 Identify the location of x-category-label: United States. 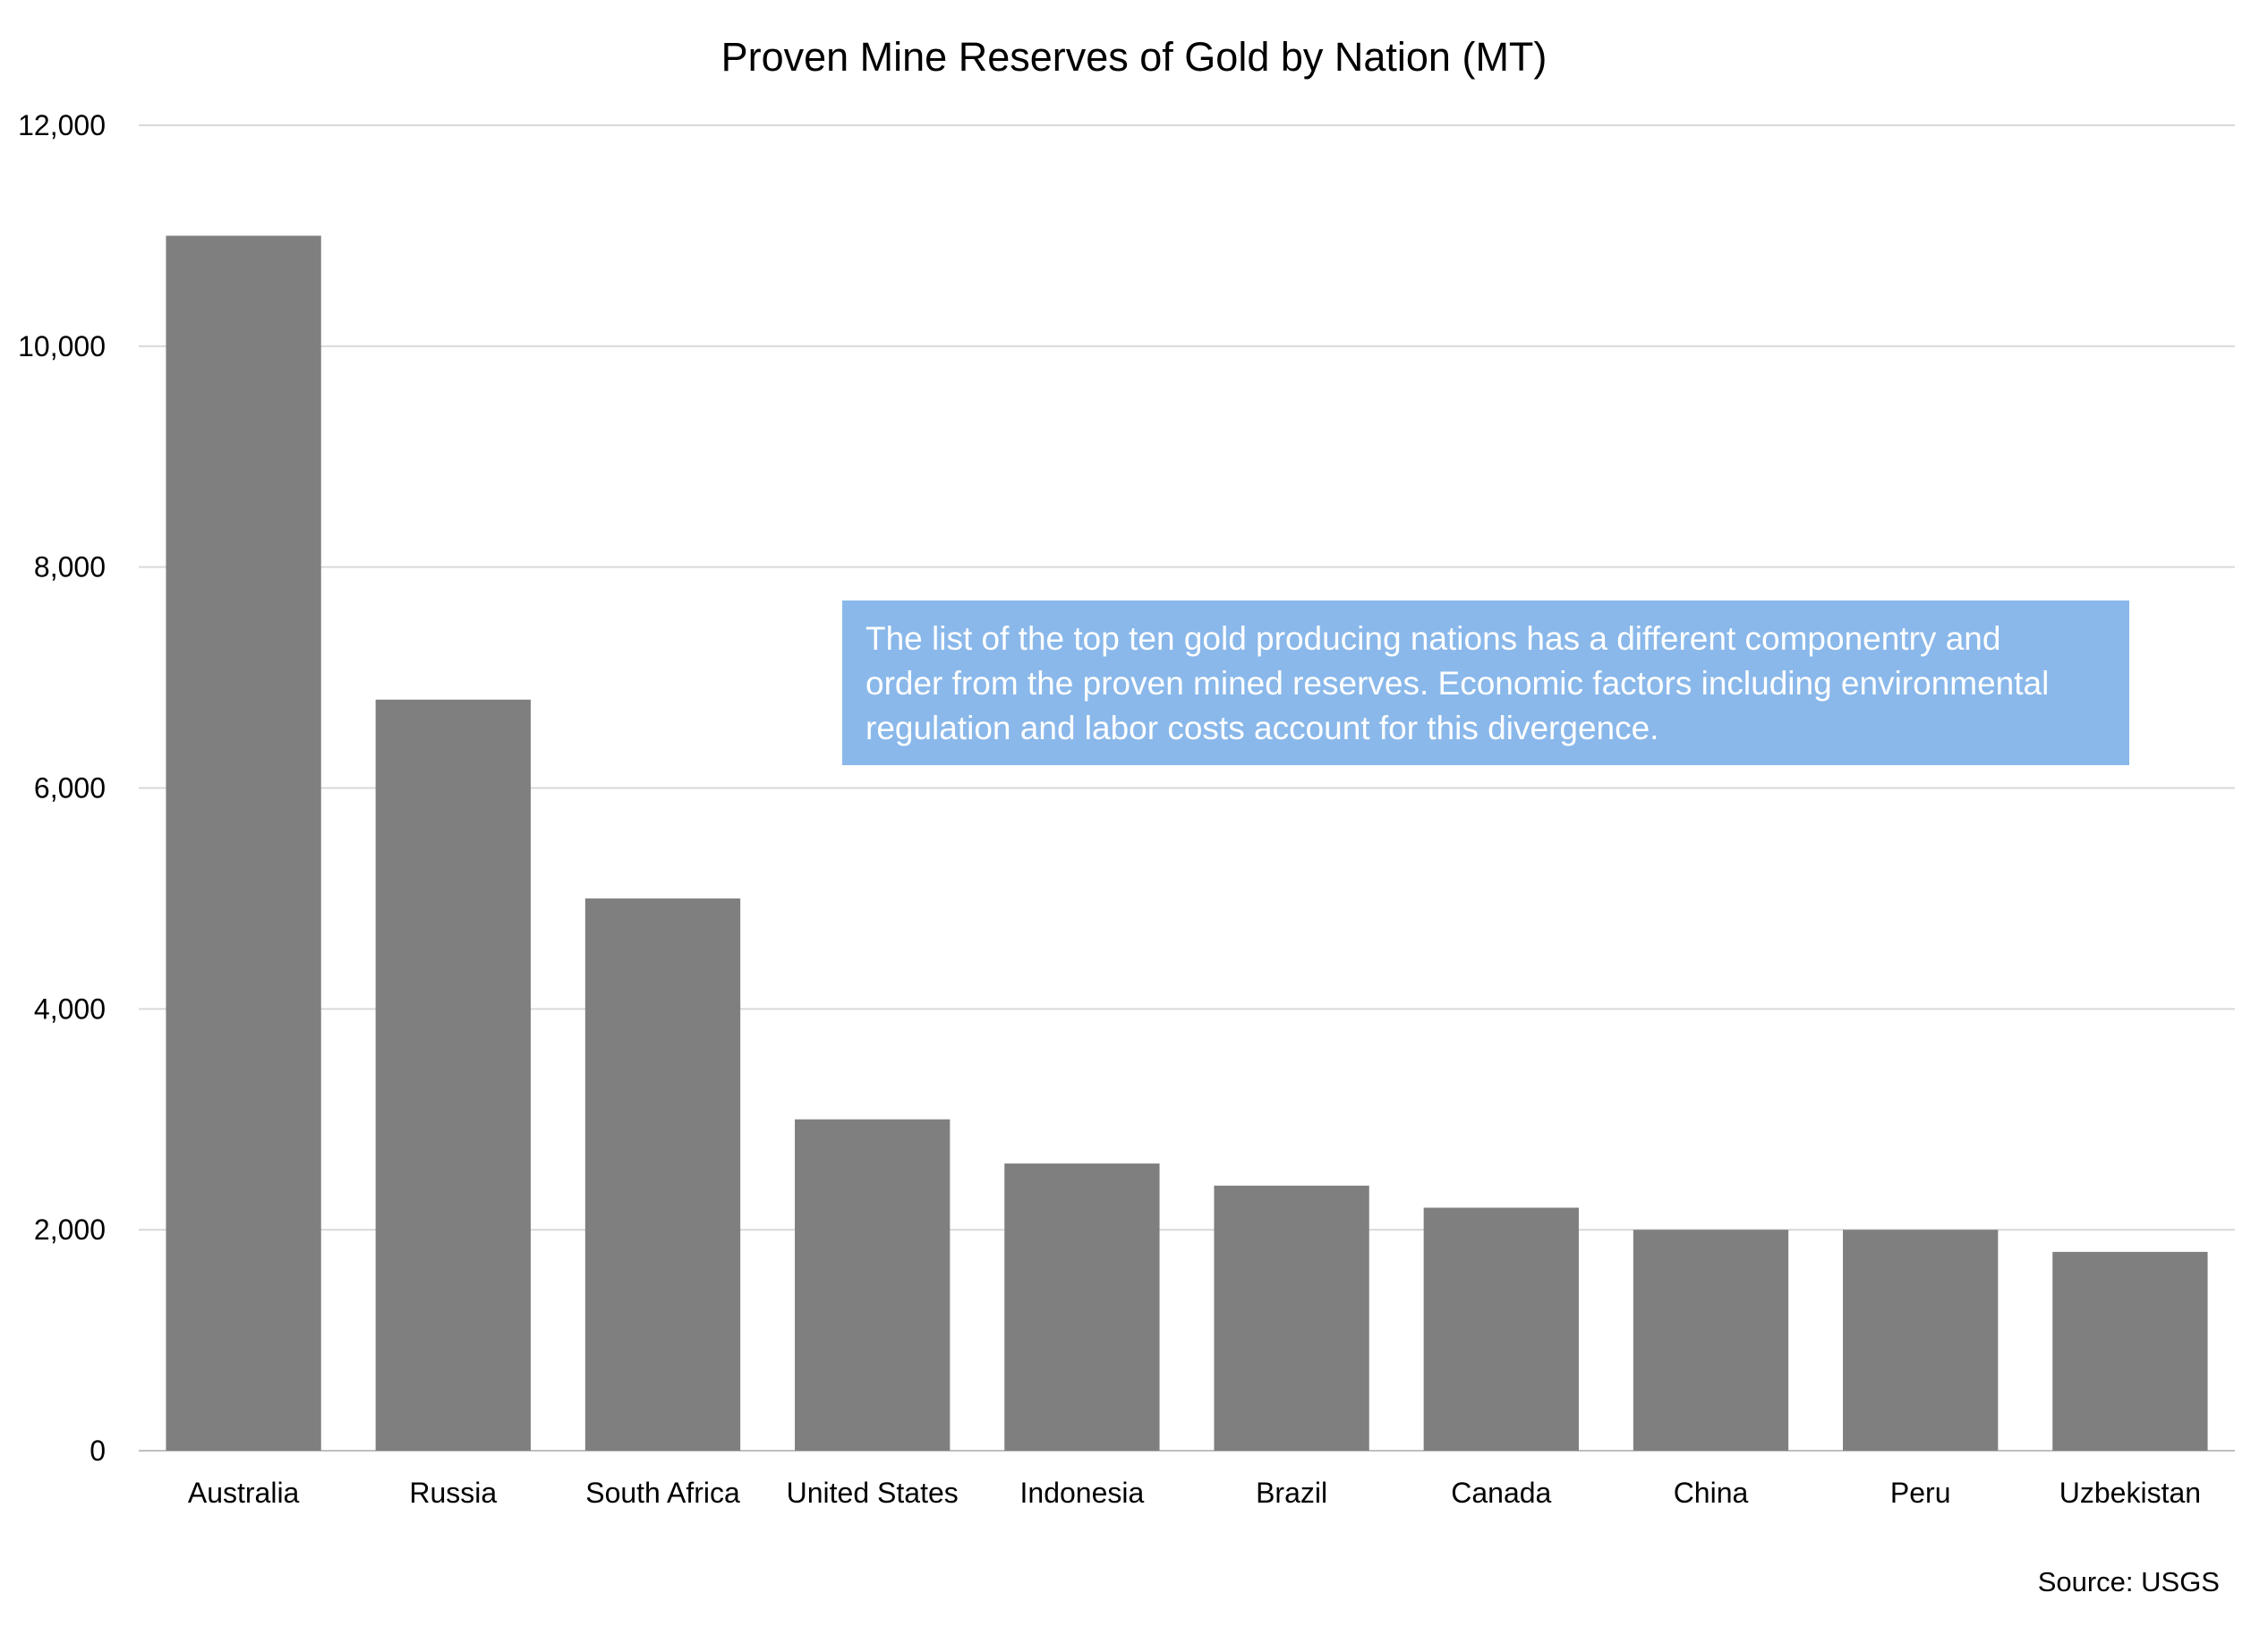
(873, 1493).